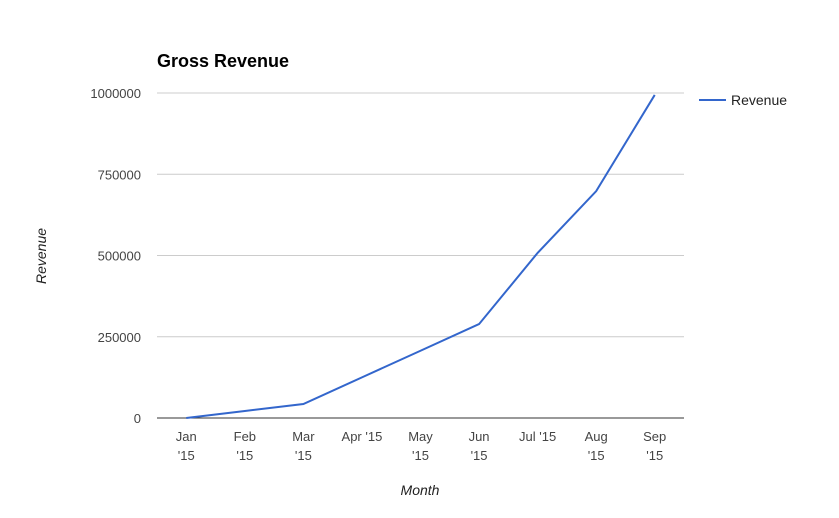 Image resolution: width=839 pixels, height=518 pixels. I want to click on y-tick-label: 750000, so click(119, 174).